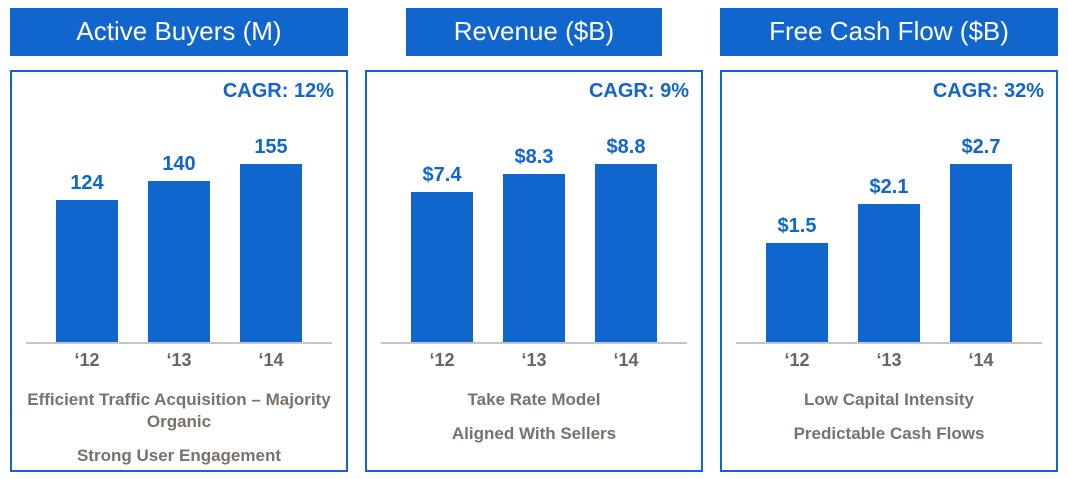 This screenshot has height=479, width=1068. Describe the element at coordinates (179, 456) in the screenshot. I see `note-text: Strong User Engagement` at that location.